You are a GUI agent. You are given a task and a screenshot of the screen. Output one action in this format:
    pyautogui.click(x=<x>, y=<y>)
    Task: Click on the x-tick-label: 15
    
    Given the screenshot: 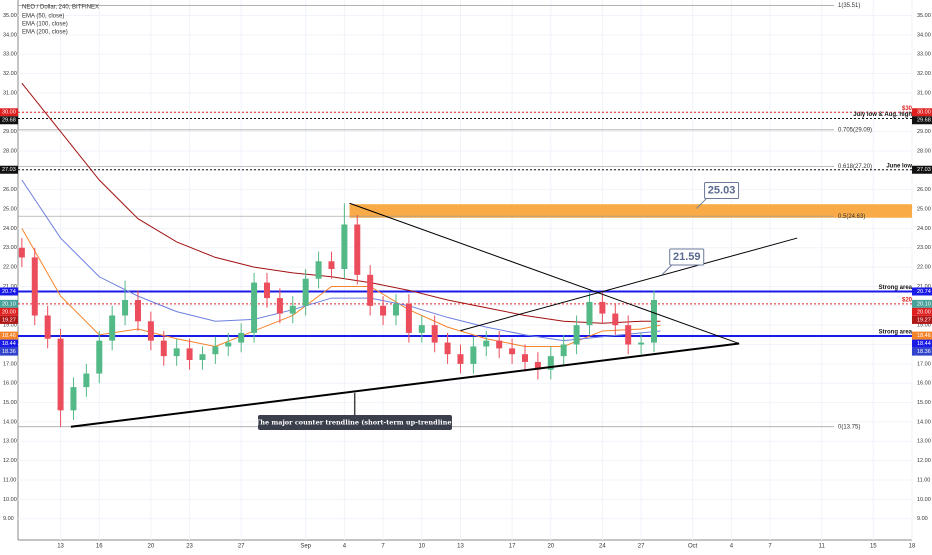 What is the action you would take?
    pyautogui.click(x=873, y=547)
    